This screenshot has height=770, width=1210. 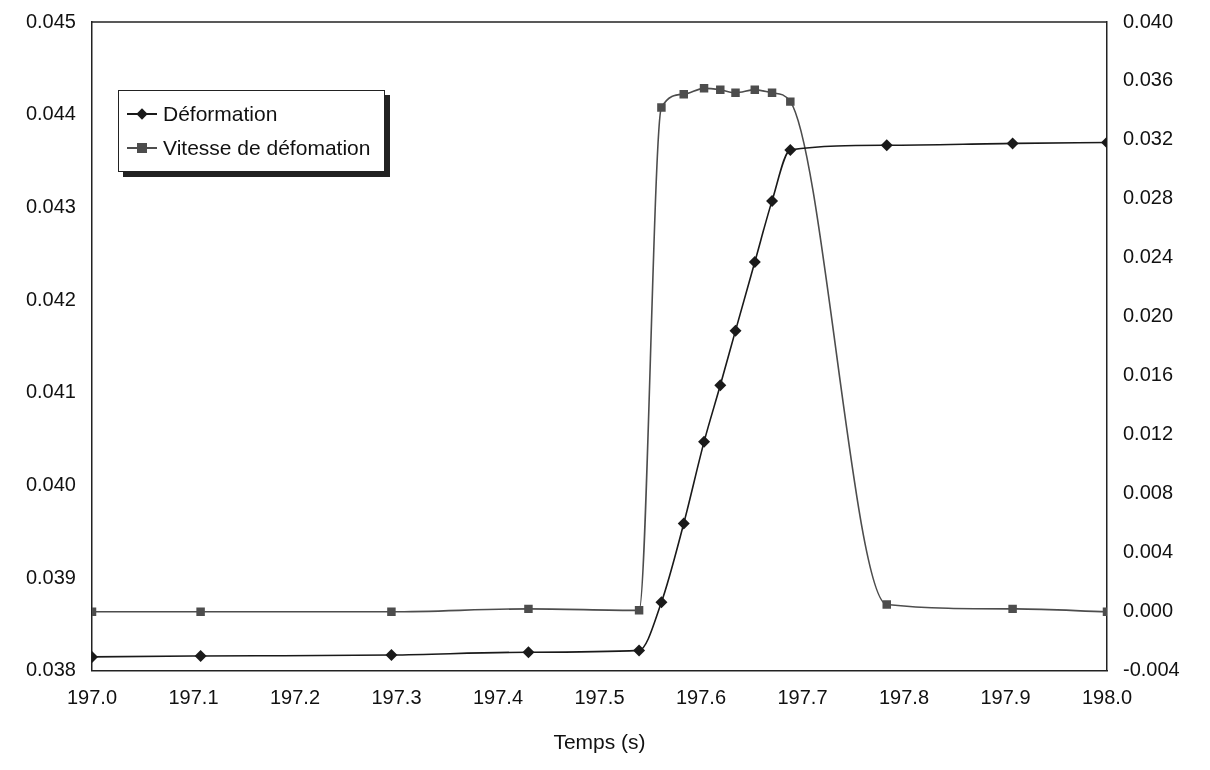 I want to click on y2-tick-label: 0.036, so click(x=1148, y=79).